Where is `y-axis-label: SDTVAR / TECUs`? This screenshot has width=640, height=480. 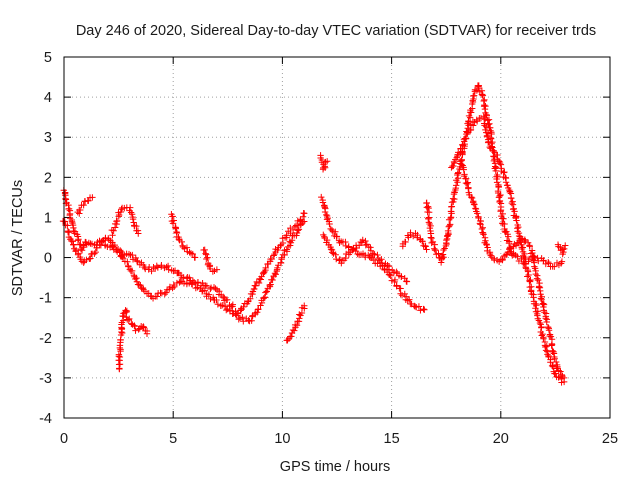 y-axis-label: SDTVAR / TECUs is located at coordinates (18, 238).